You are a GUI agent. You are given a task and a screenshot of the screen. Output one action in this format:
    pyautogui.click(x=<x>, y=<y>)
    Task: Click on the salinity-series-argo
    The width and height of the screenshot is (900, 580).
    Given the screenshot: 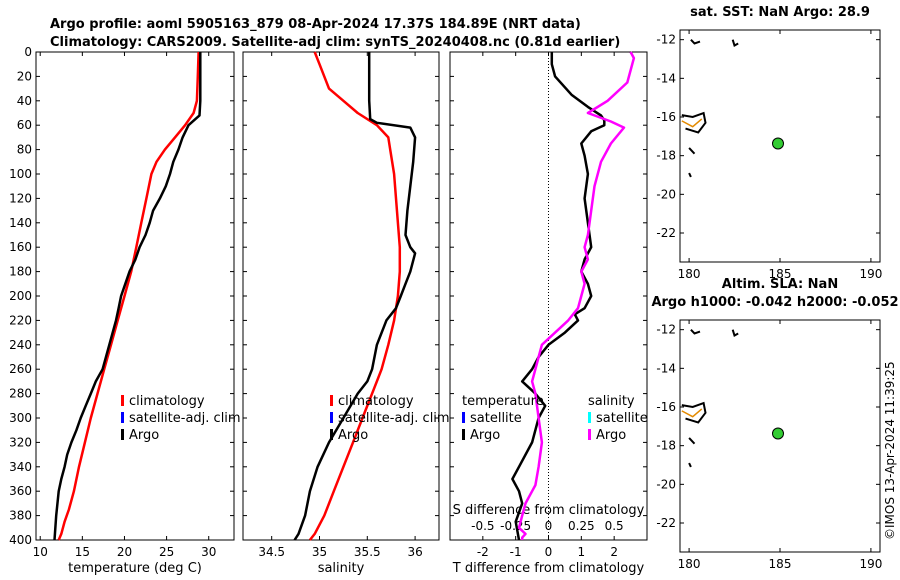 What is the action you would take?
    pyautogui.click(x=355, y=296)
    